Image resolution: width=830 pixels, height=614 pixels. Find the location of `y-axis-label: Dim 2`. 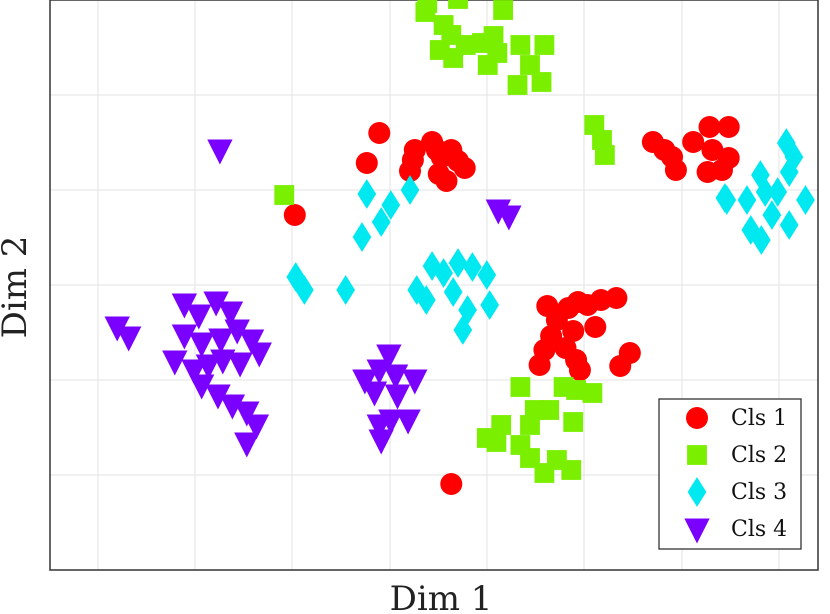

y-axis-label: Dim 2 is located at coordinates (17, 287).